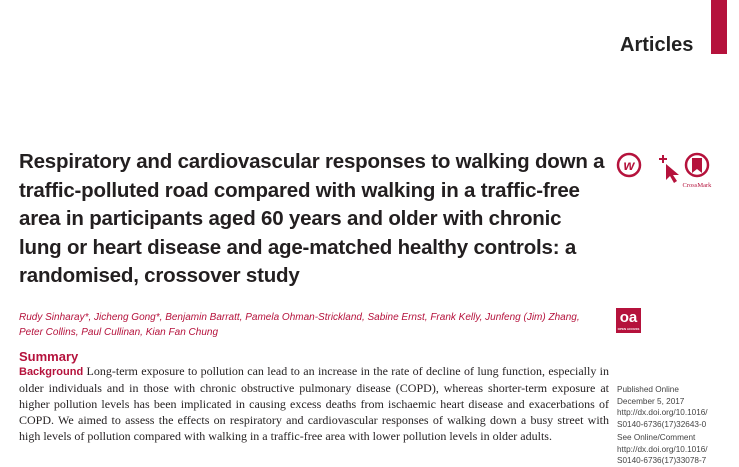 The height and width of the screenshot is (467, 739). What do you see at coordinates (648, 389) in the screenshot?
I see `published-label: Published Online` at bounding box center [648, 389].